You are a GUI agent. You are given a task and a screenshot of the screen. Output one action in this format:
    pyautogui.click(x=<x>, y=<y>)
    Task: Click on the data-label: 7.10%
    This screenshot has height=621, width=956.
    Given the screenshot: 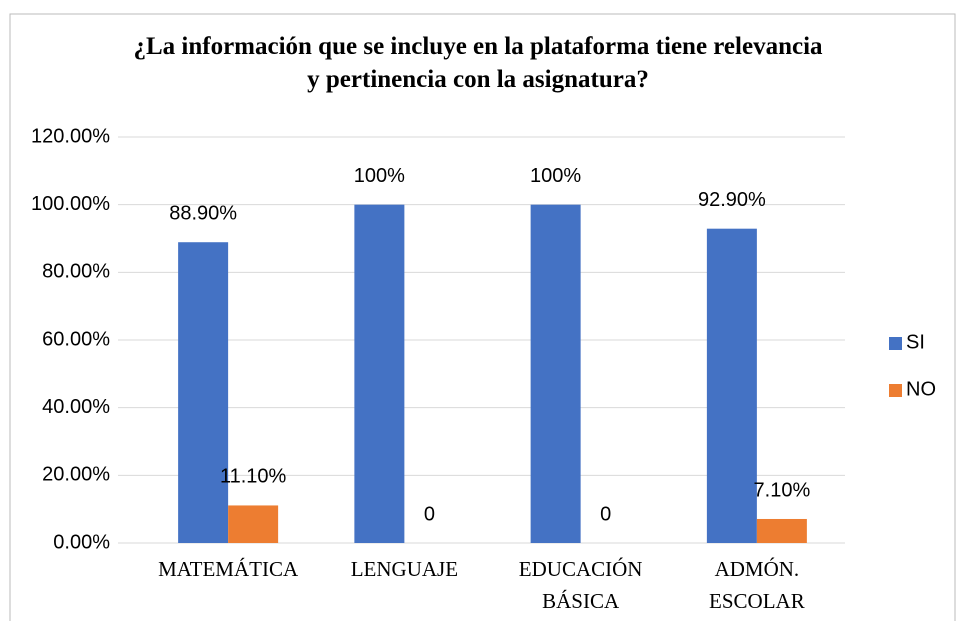 What is the action you would take?
    pyautogui.click(x=782, y=490)
    